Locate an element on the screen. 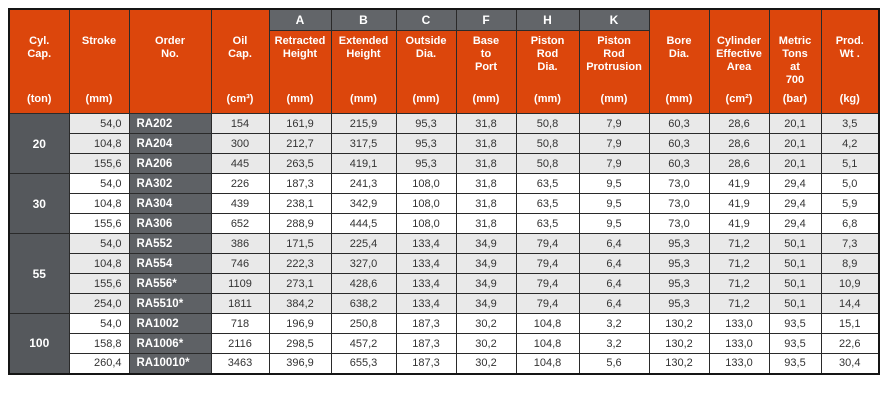  data-cell: 3,2 is located at coordinates (614, 343).